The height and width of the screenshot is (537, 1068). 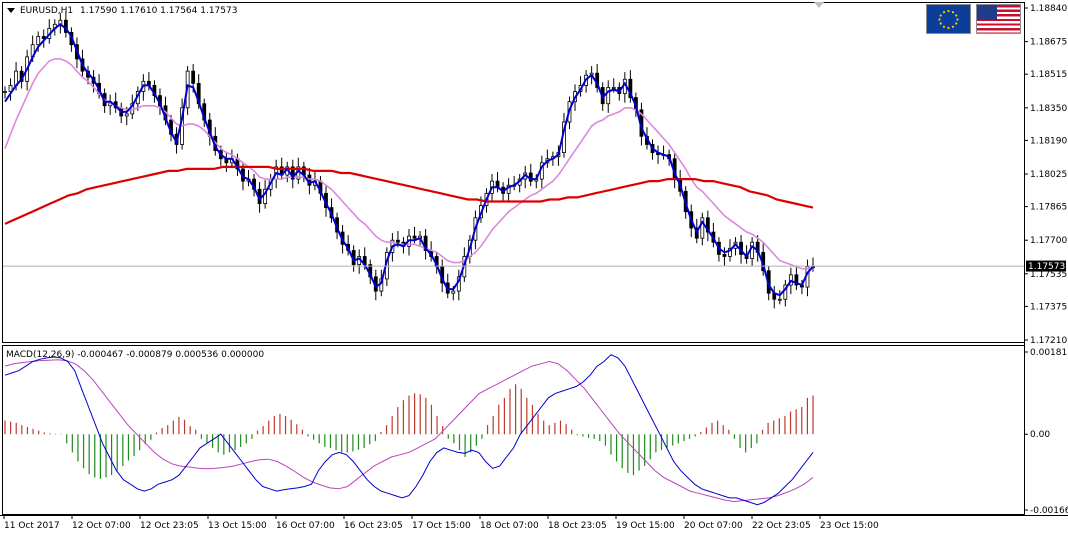 What do you see at coordinates (32, 526) in the screenshot?
I see `time-tick-label: 11 Oct 2017` at bounding box center [32, 526].